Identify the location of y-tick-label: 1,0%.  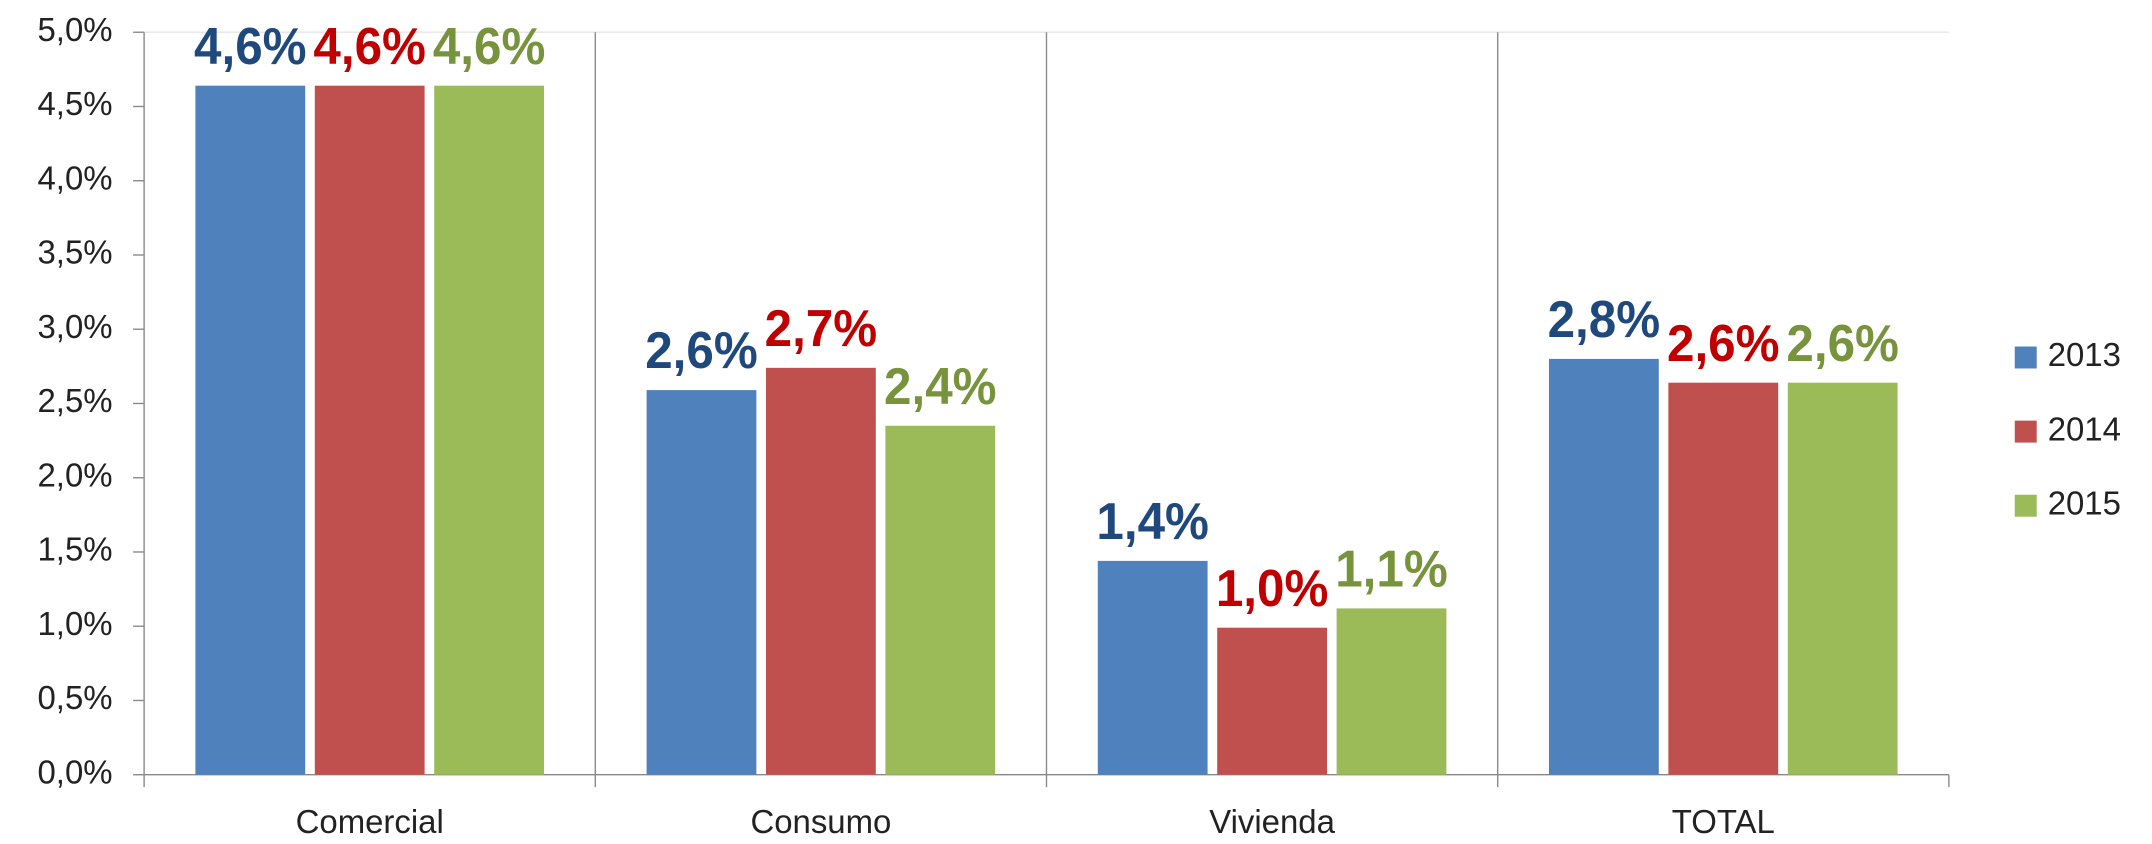
(74, 623).